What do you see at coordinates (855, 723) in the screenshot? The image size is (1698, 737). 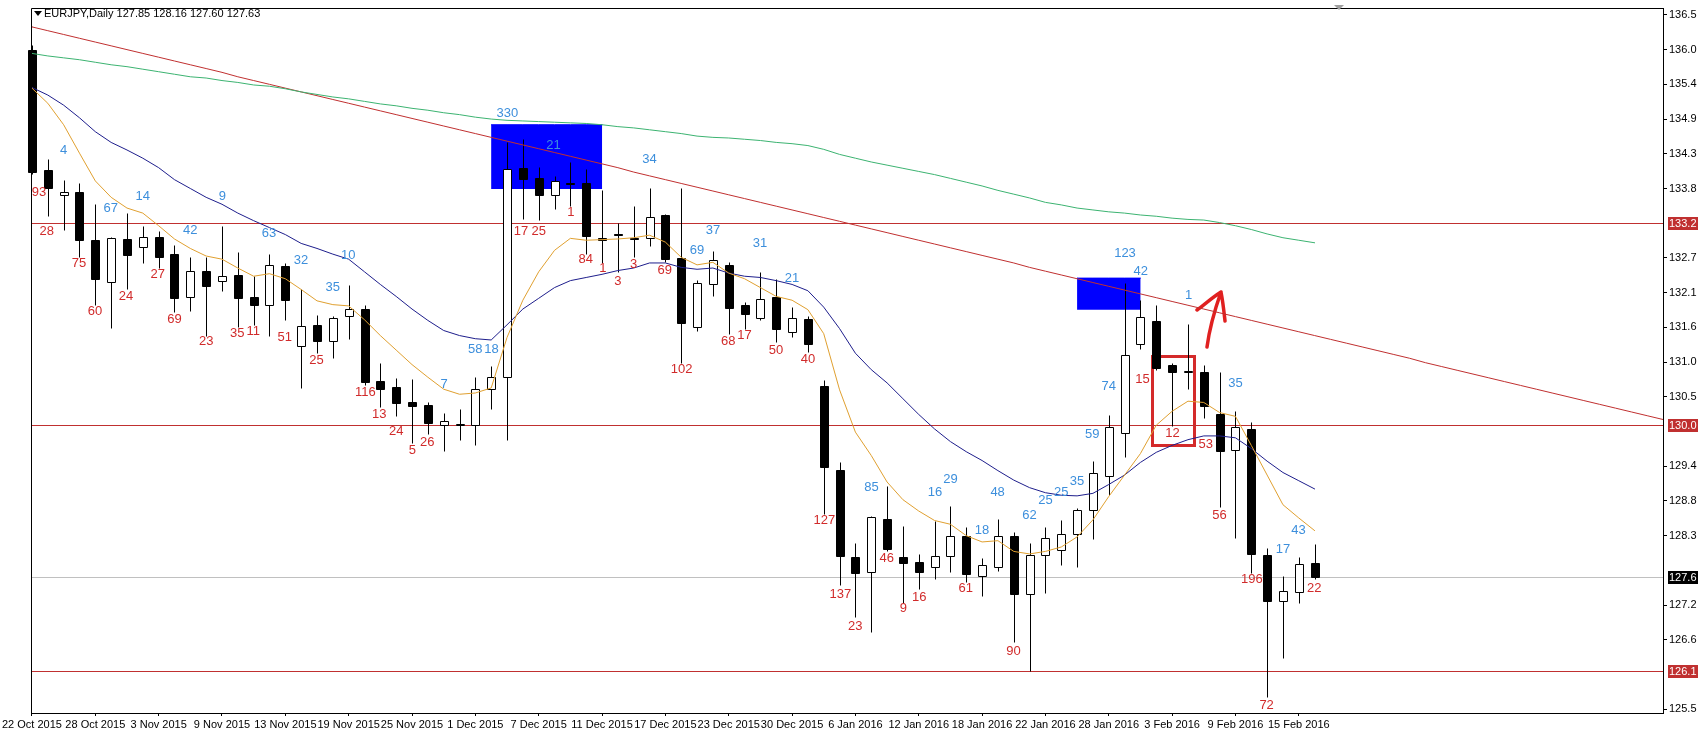 I see `x-tick-label: 6 Jan 2016` at bounding box center [855, 723].